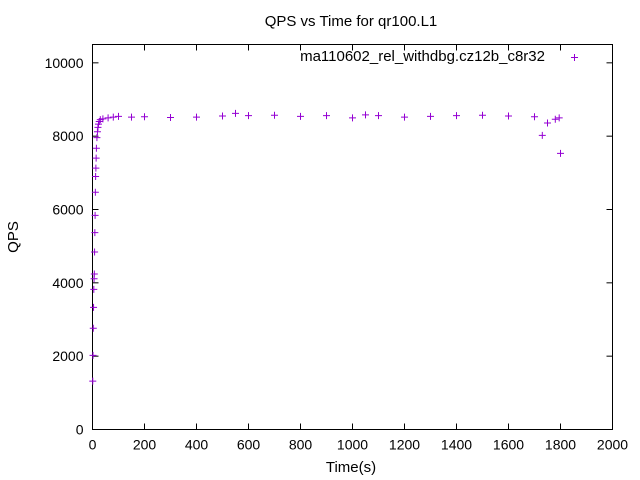 This screenshot has height=480, width=640. Describe the element at coordinates (508, 445) in the screenshot. I see `x-tick-label: 1600` at that location.